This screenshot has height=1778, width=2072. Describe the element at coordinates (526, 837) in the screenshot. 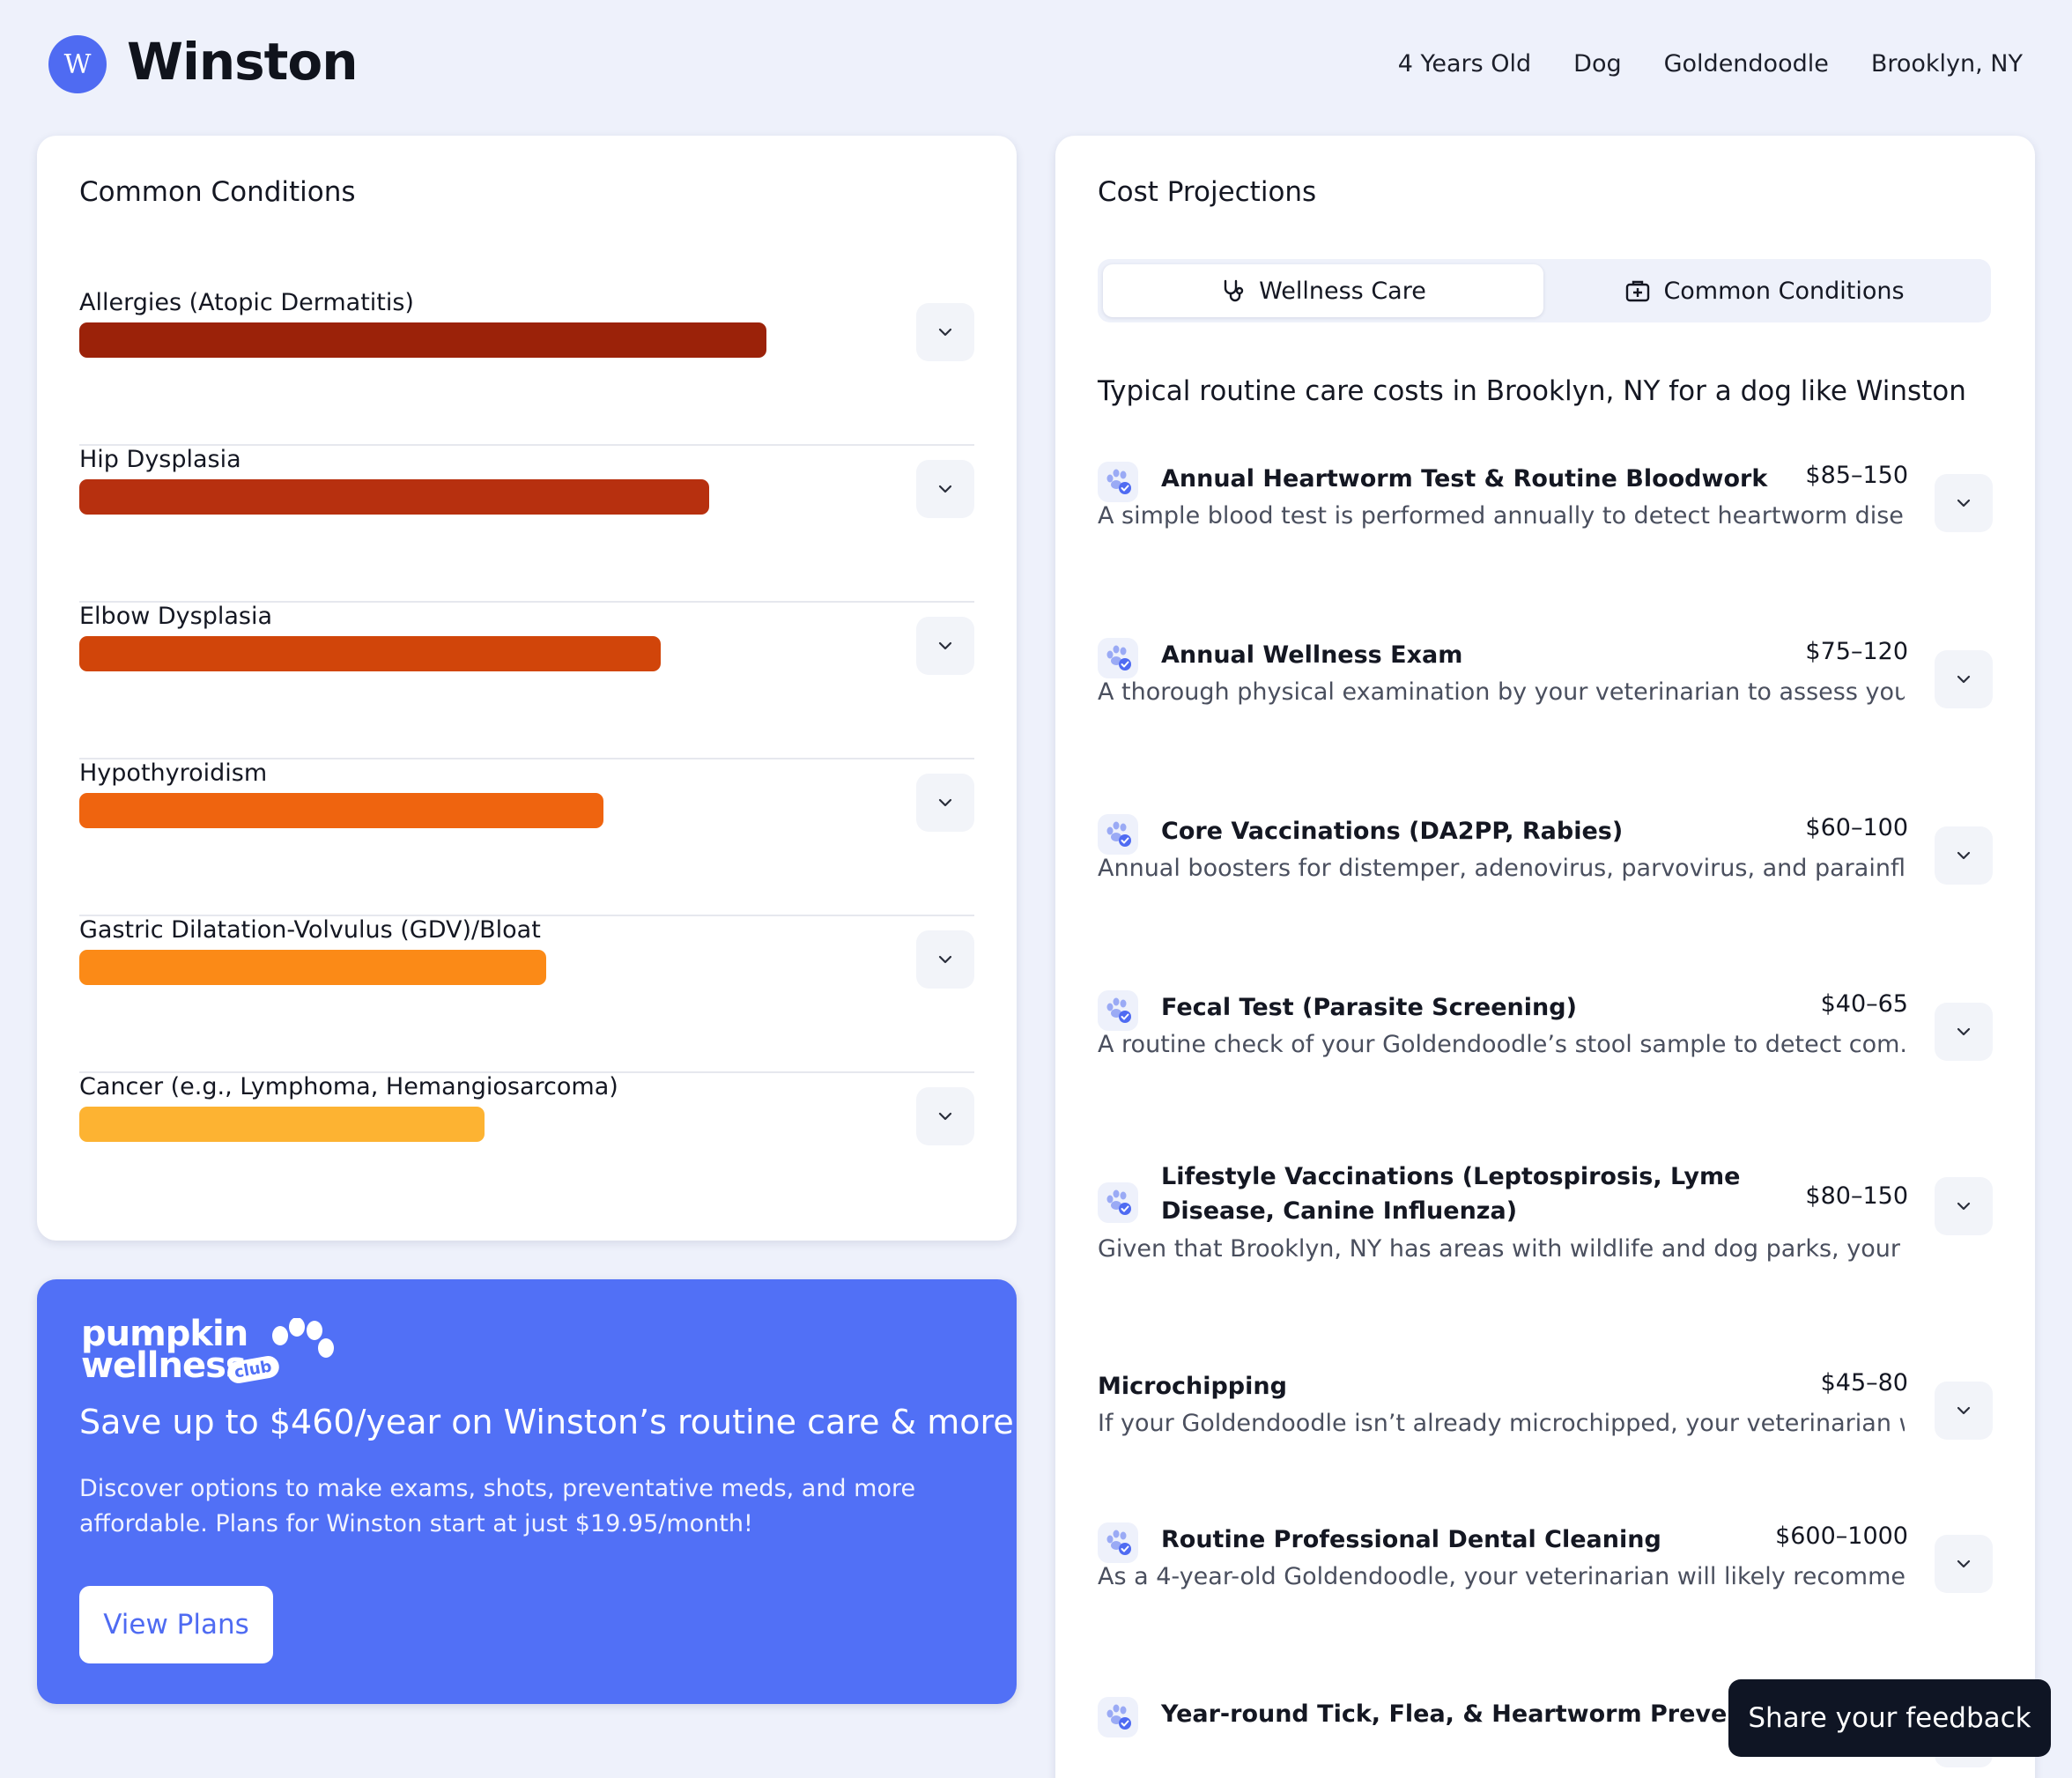

I see `condition-row: Hypothyroidism` at that location.